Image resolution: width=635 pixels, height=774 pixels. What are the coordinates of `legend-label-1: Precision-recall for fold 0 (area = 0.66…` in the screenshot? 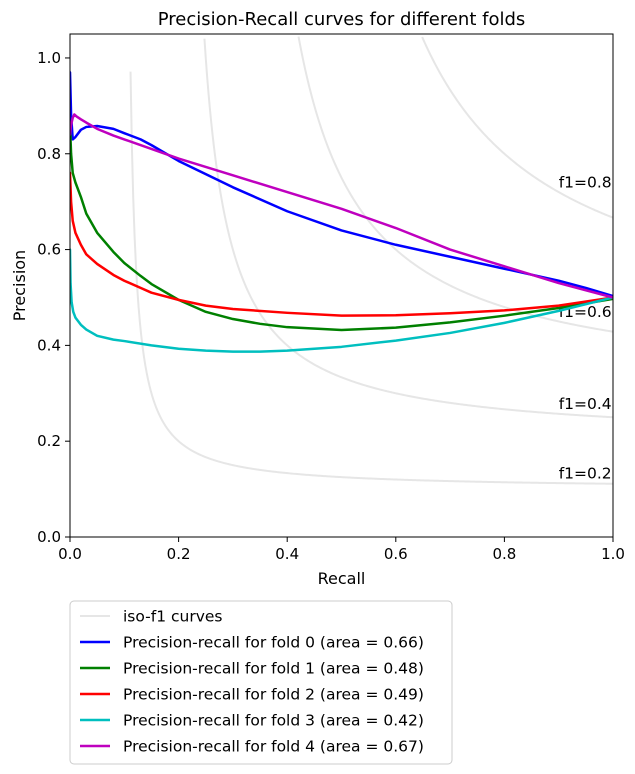 It's located at (273, 643).